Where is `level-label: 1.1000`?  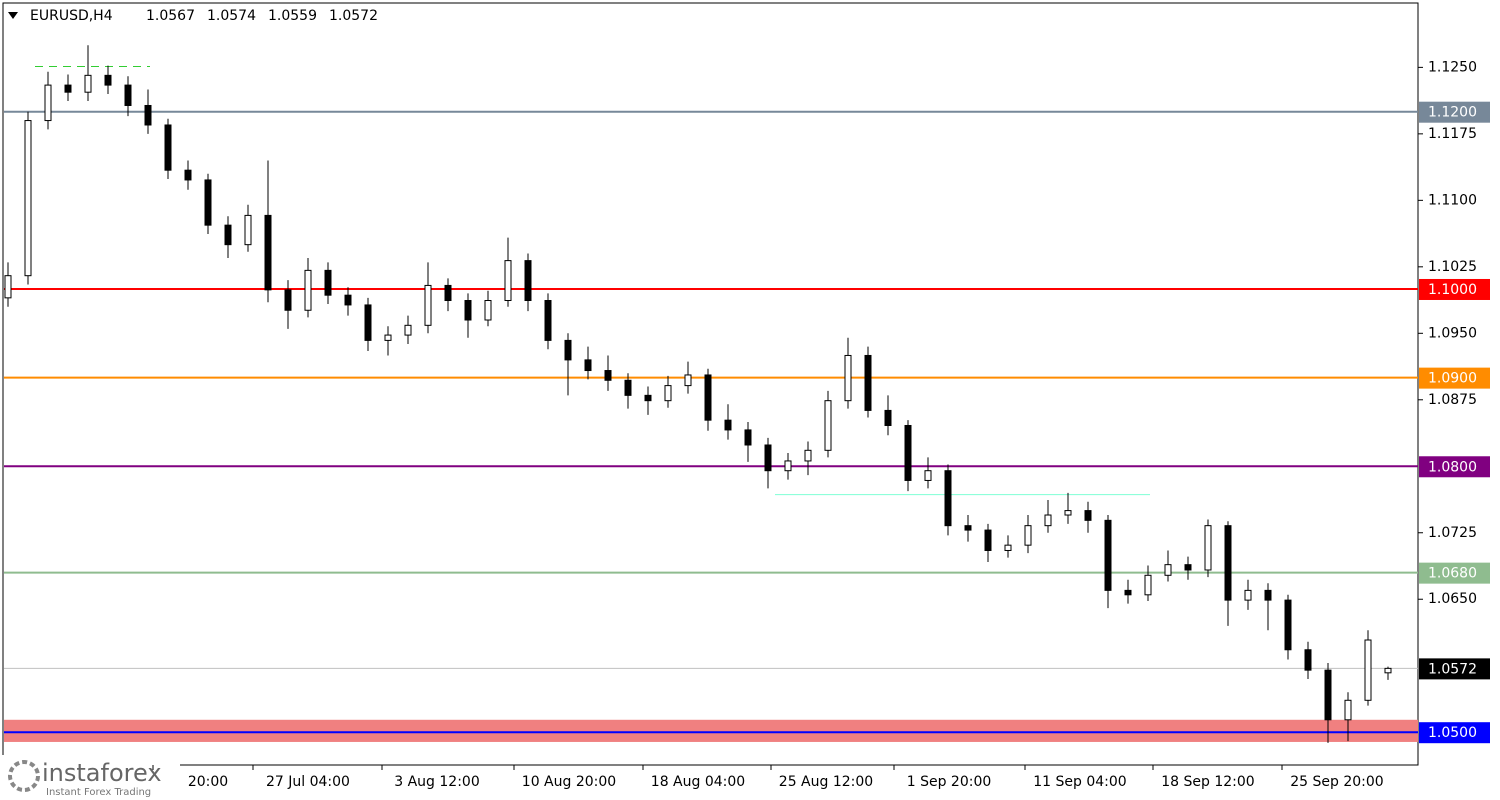
level-label: 1.1000 is located at coordinates (1452, 290).